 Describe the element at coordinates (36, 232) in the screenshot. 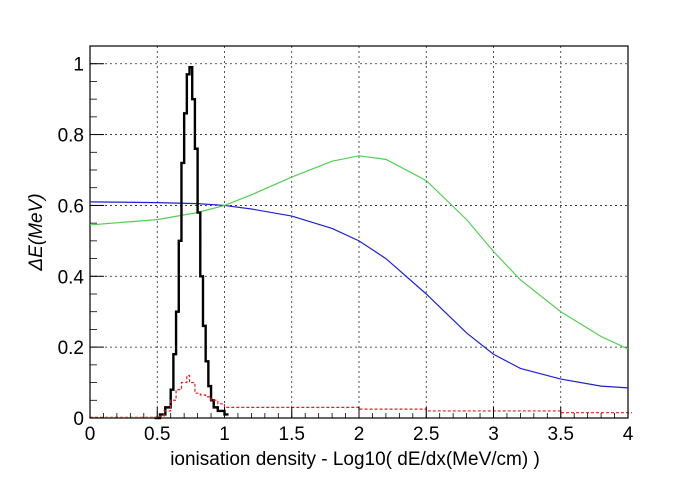

I see `y-axis-title: ΔE(MeV)` at that location.